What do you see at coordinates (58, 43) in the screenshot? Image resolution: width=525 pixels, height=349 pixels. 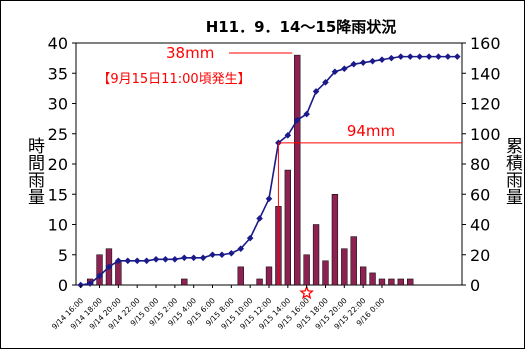 I see `left-tick-label: 40` at bounding box center [58, 43].